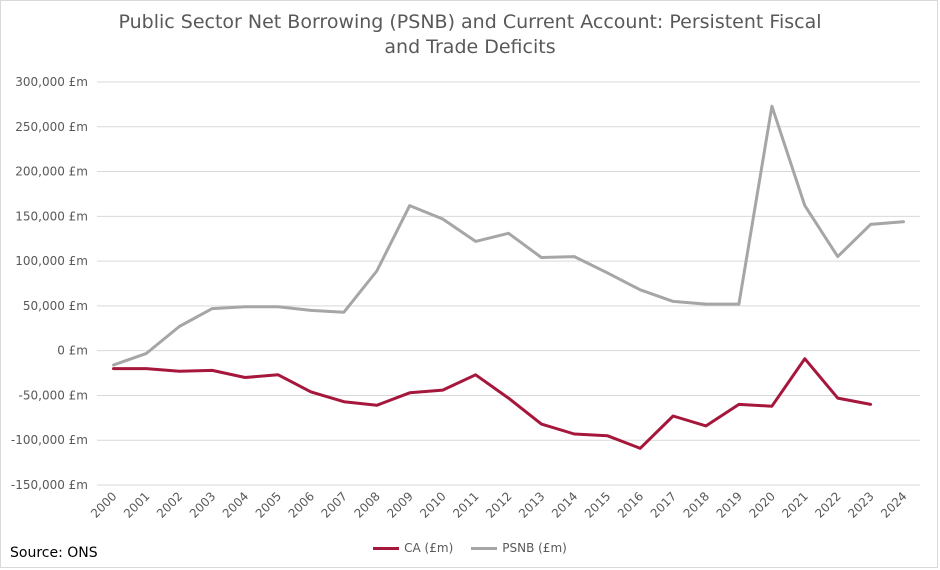 The image size is (940, 570). What do you see at coordinates (470, 47) in the screenshot?
I see `chart-title-line-2: and Trade Deficits` at bounding box center [470, 47].